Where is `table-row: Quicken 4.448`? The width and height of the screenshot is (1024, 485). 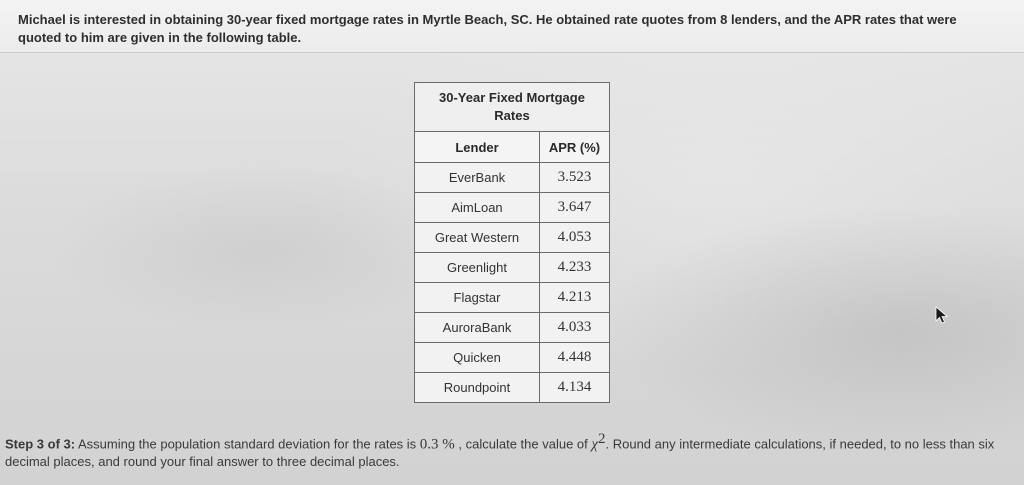 table-row: Quicken 4.448 is located at coordinates (512, 357).